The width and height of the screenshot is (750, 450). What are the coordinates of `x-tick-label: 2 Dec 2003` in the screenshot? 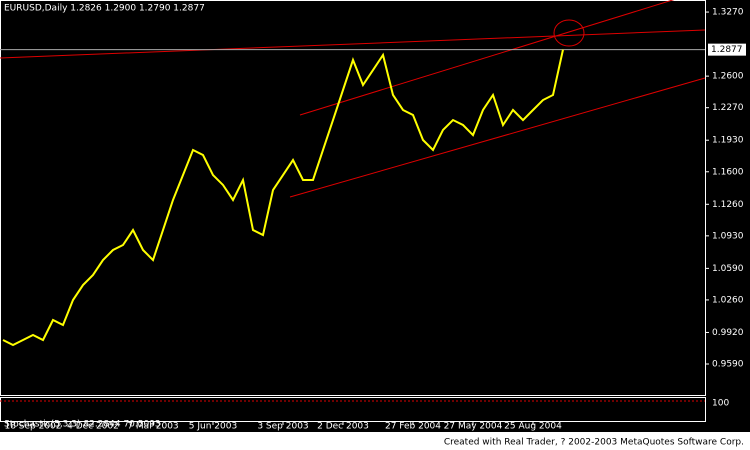 It's located at (343, 427).